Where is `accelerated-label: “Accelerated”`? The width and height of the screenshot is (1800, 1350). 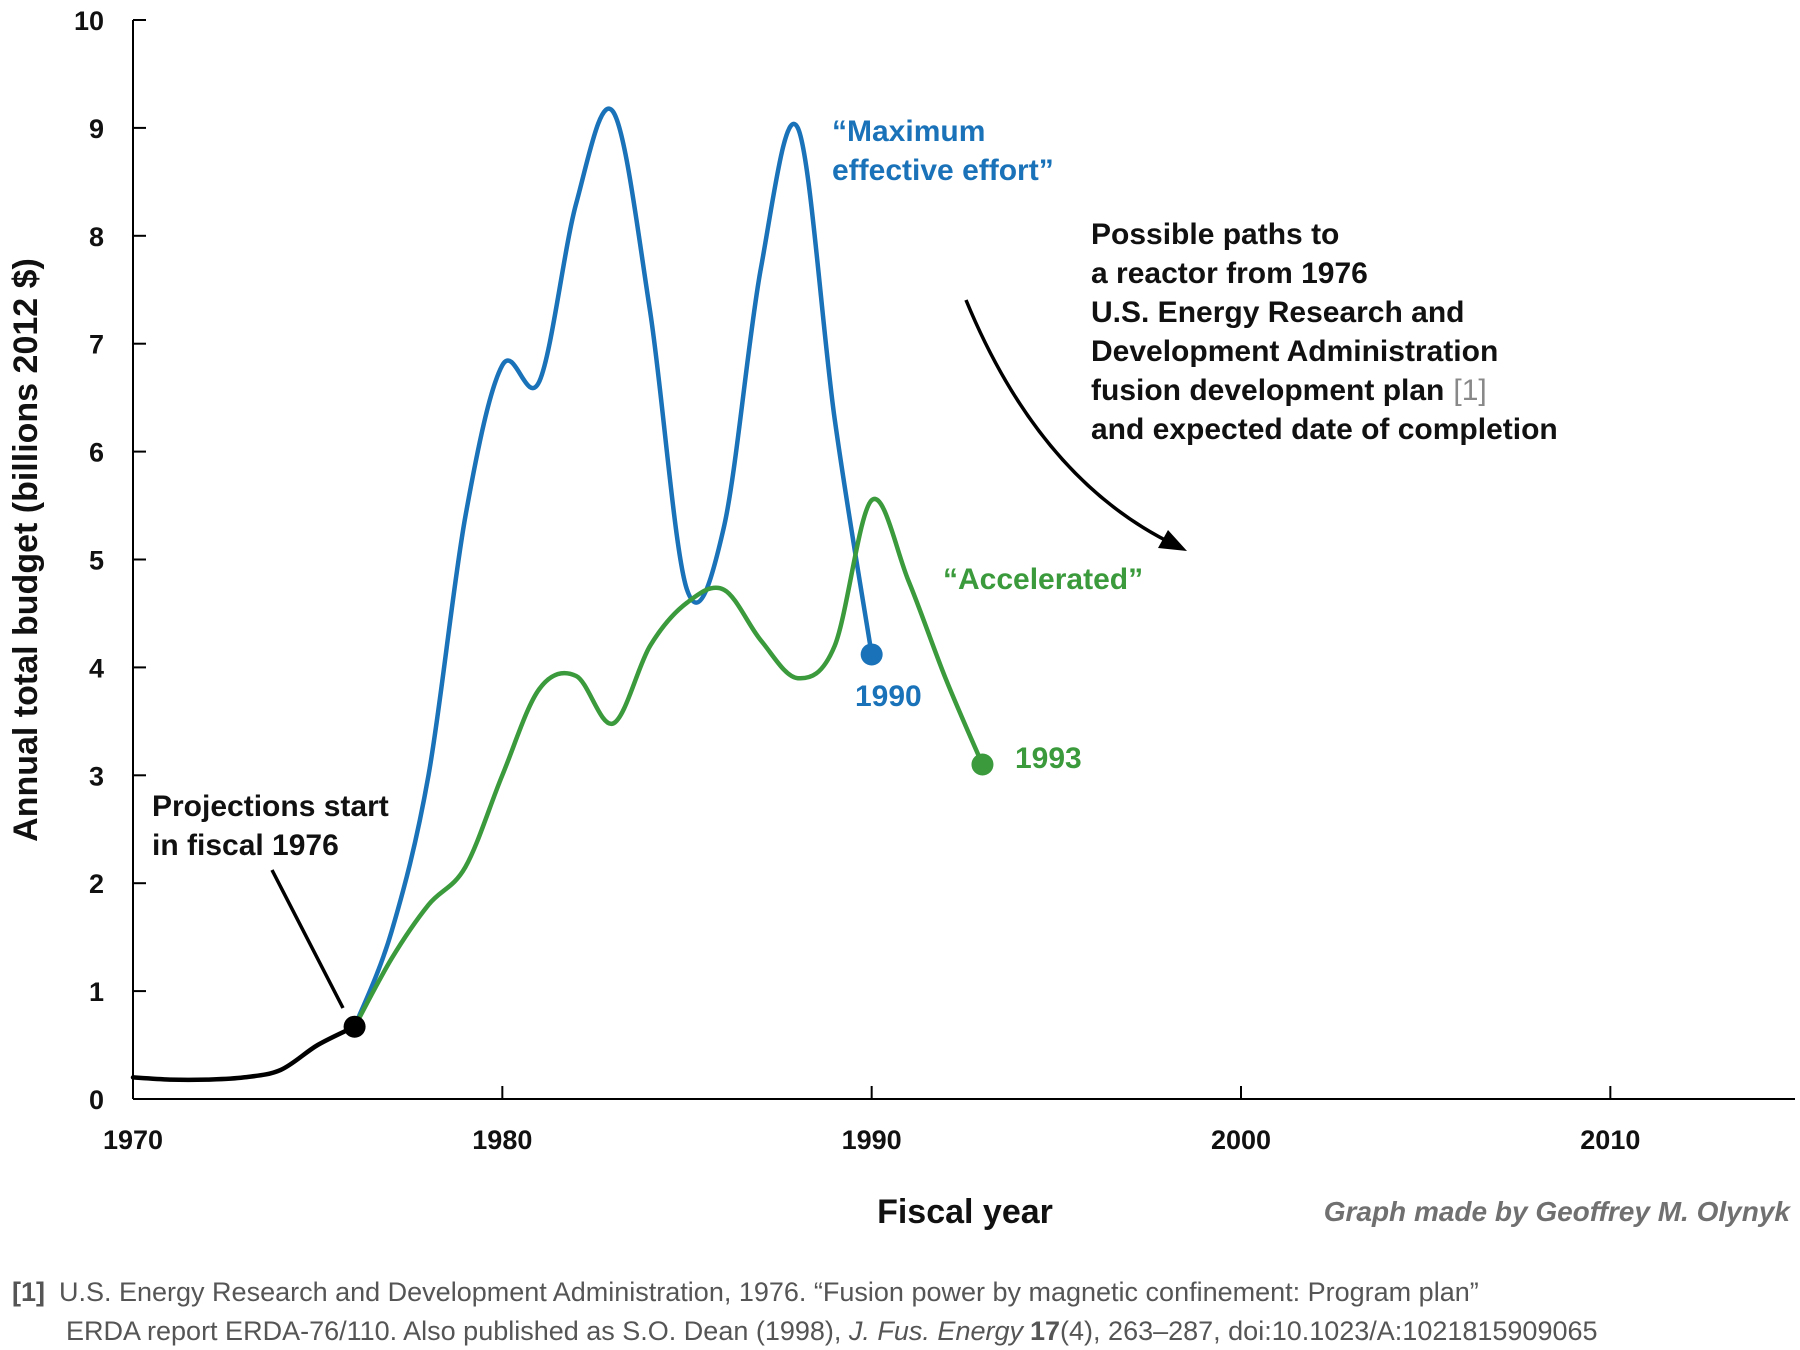
accelerated-label: “Accelerated” is located at coordinates (1043, 579).